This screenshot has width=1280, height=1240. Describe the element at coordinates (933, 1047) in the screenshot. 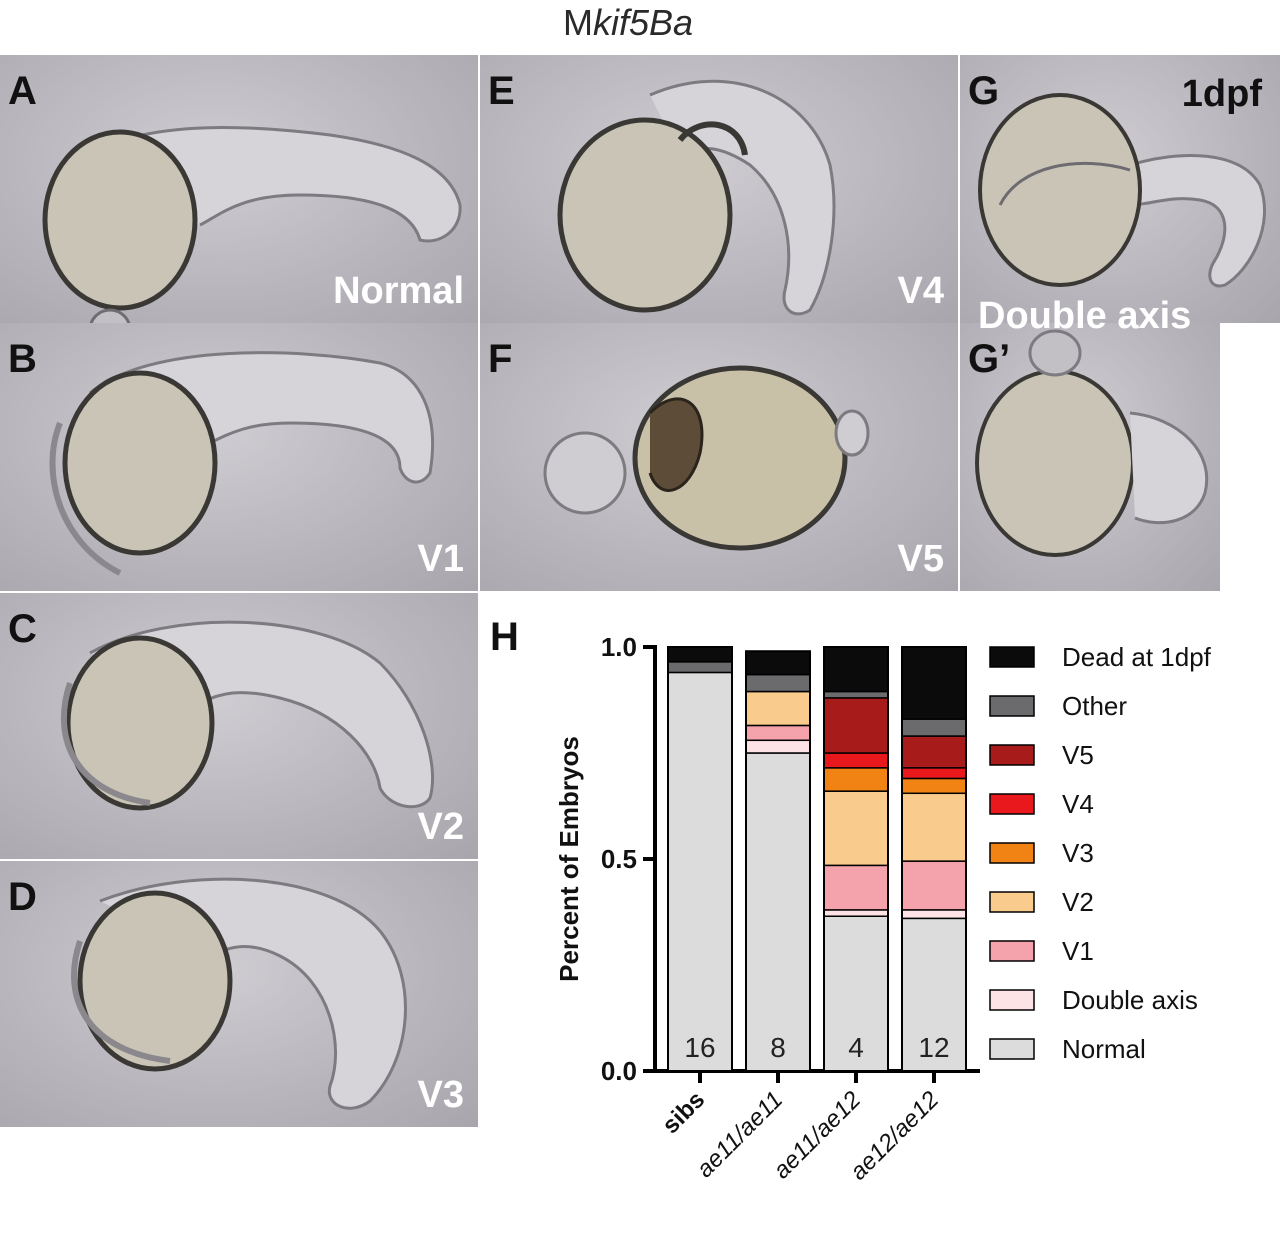

I see `bar-n-label: 12` at that location.